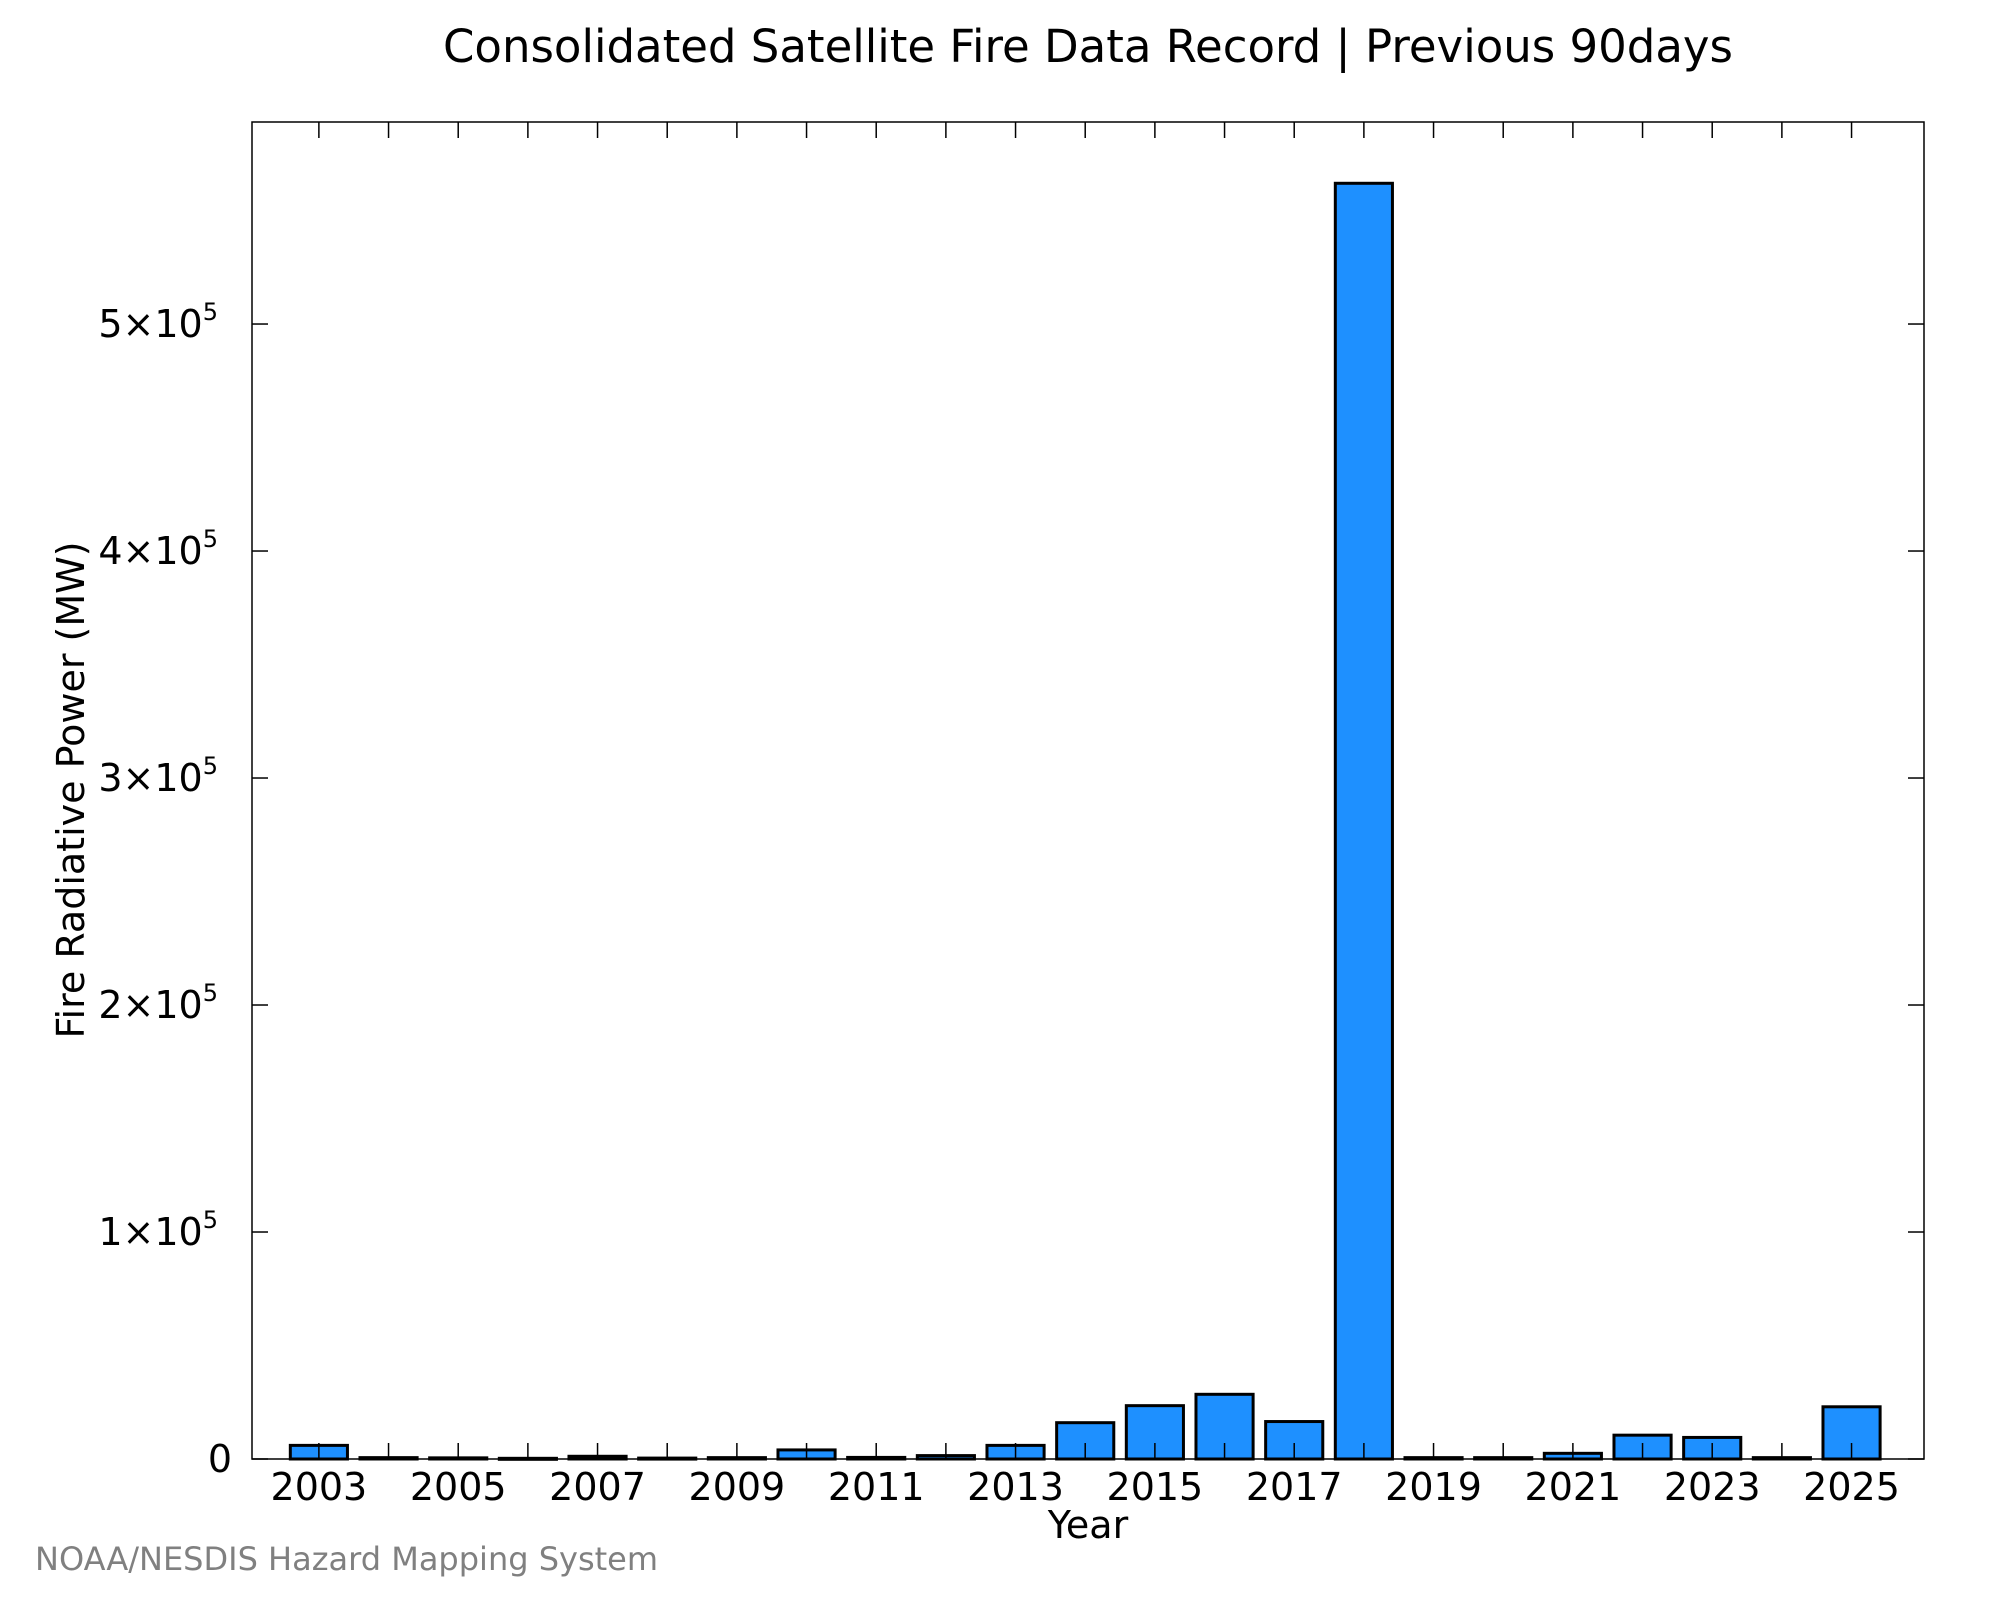  I want to click on x-tick-label: 2013, so click(1015, 1487).